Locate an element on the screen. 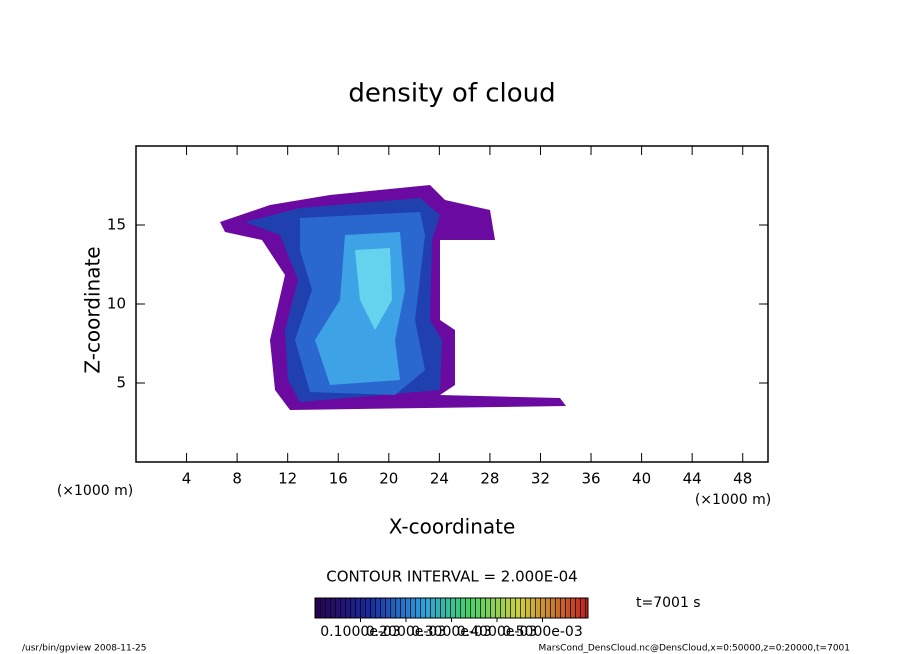 The width and height of the screenshot is (904, 654). time-label: t=7001 s is located at coordinates (668, 603).